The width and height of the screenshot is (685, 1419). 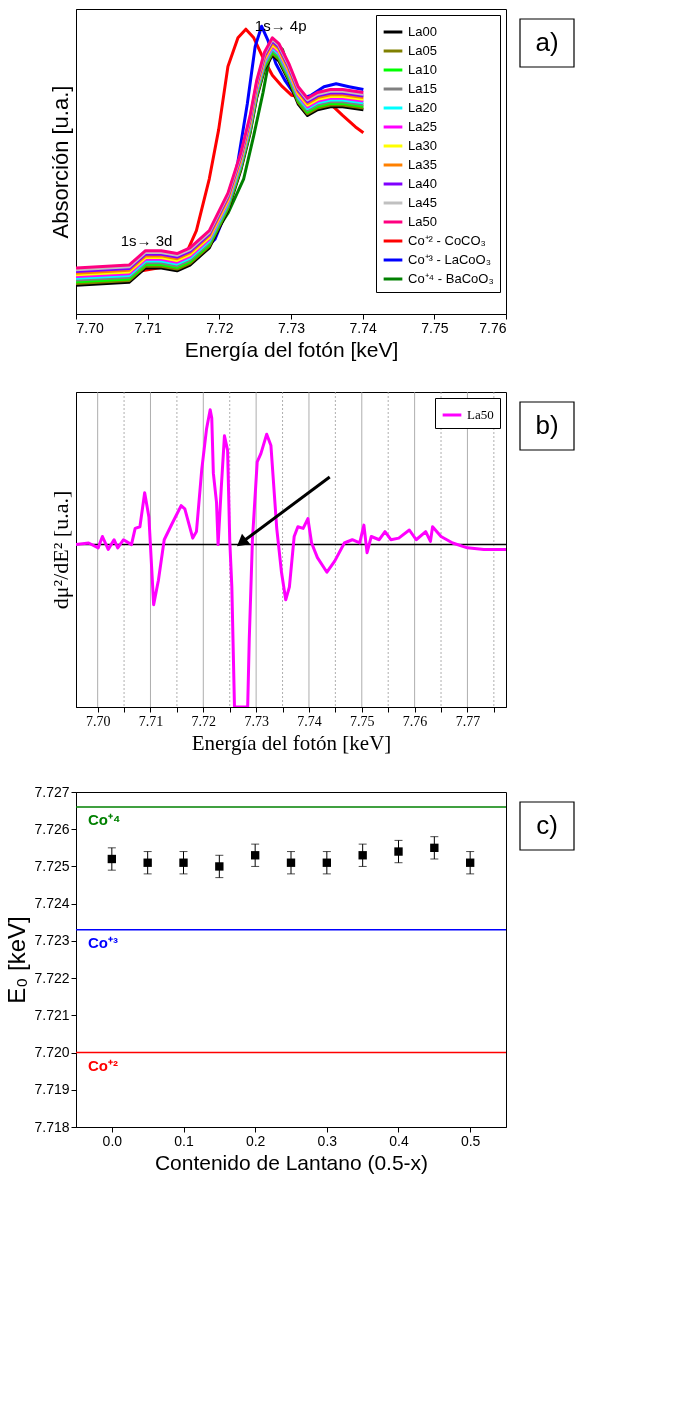 What do you see at coordinates (327, 1140) in the screenshot?
I see `x-tick-label: 0.3` at bounding box center [327, 1140].